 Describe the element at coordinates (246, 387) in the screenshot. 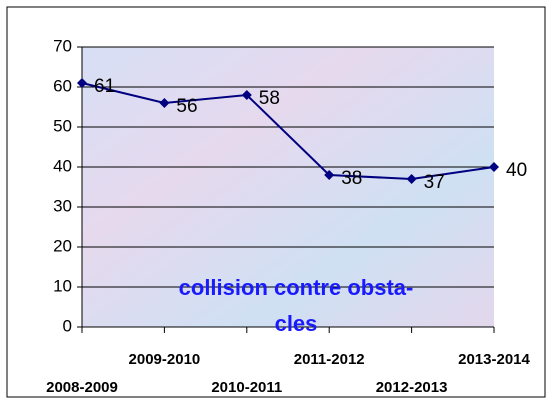

I see `x-tick-label: 2010-2011` at that location.